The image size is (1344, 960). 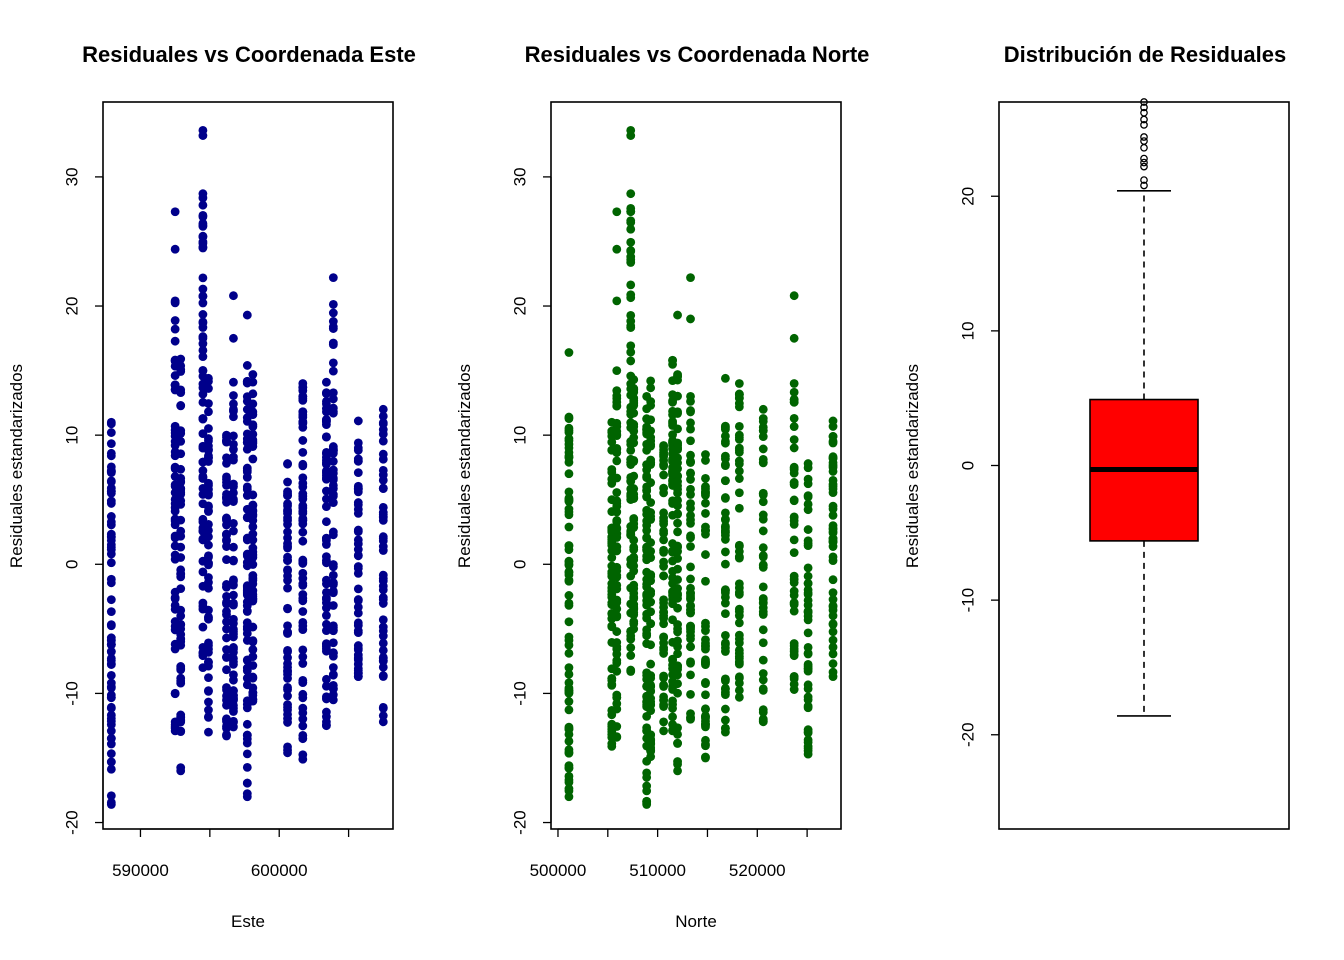 What do you see at coordinates (657, 870) in the screenshot?
I see `panel-norte-x-tick-label: 510000` at bounding box center [657, 870].